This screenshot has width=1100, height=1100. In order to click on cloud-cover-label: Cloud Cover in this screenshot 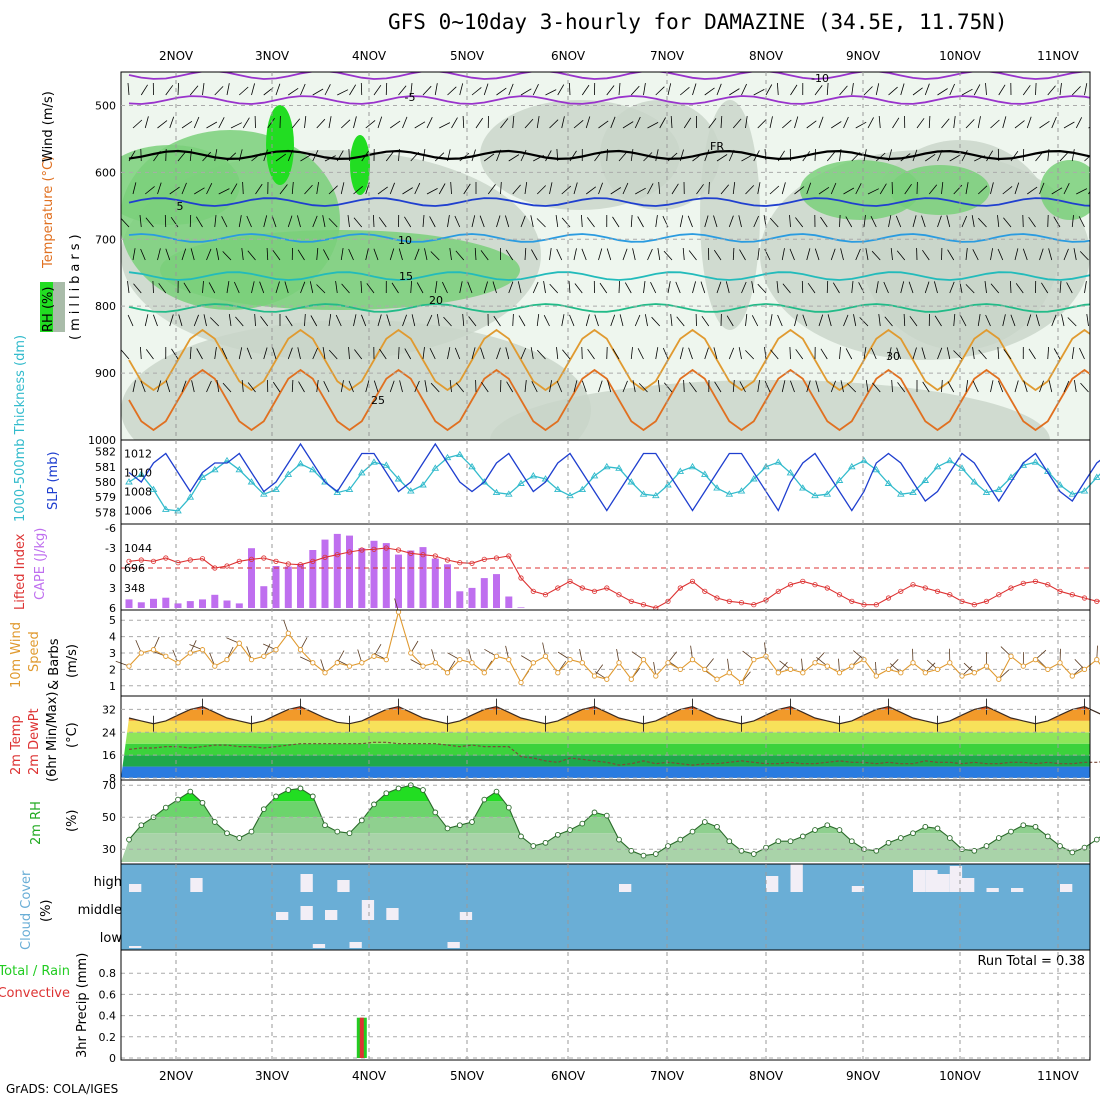, I will do `click(26, 910)`.